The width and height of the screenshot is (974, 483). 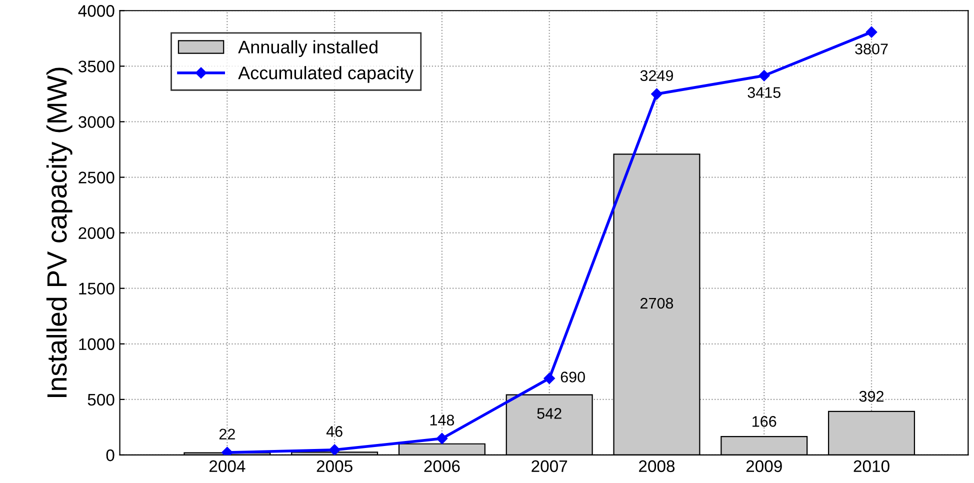 I want to click on y-tick-label: 3500, so click(x=96, y=66).